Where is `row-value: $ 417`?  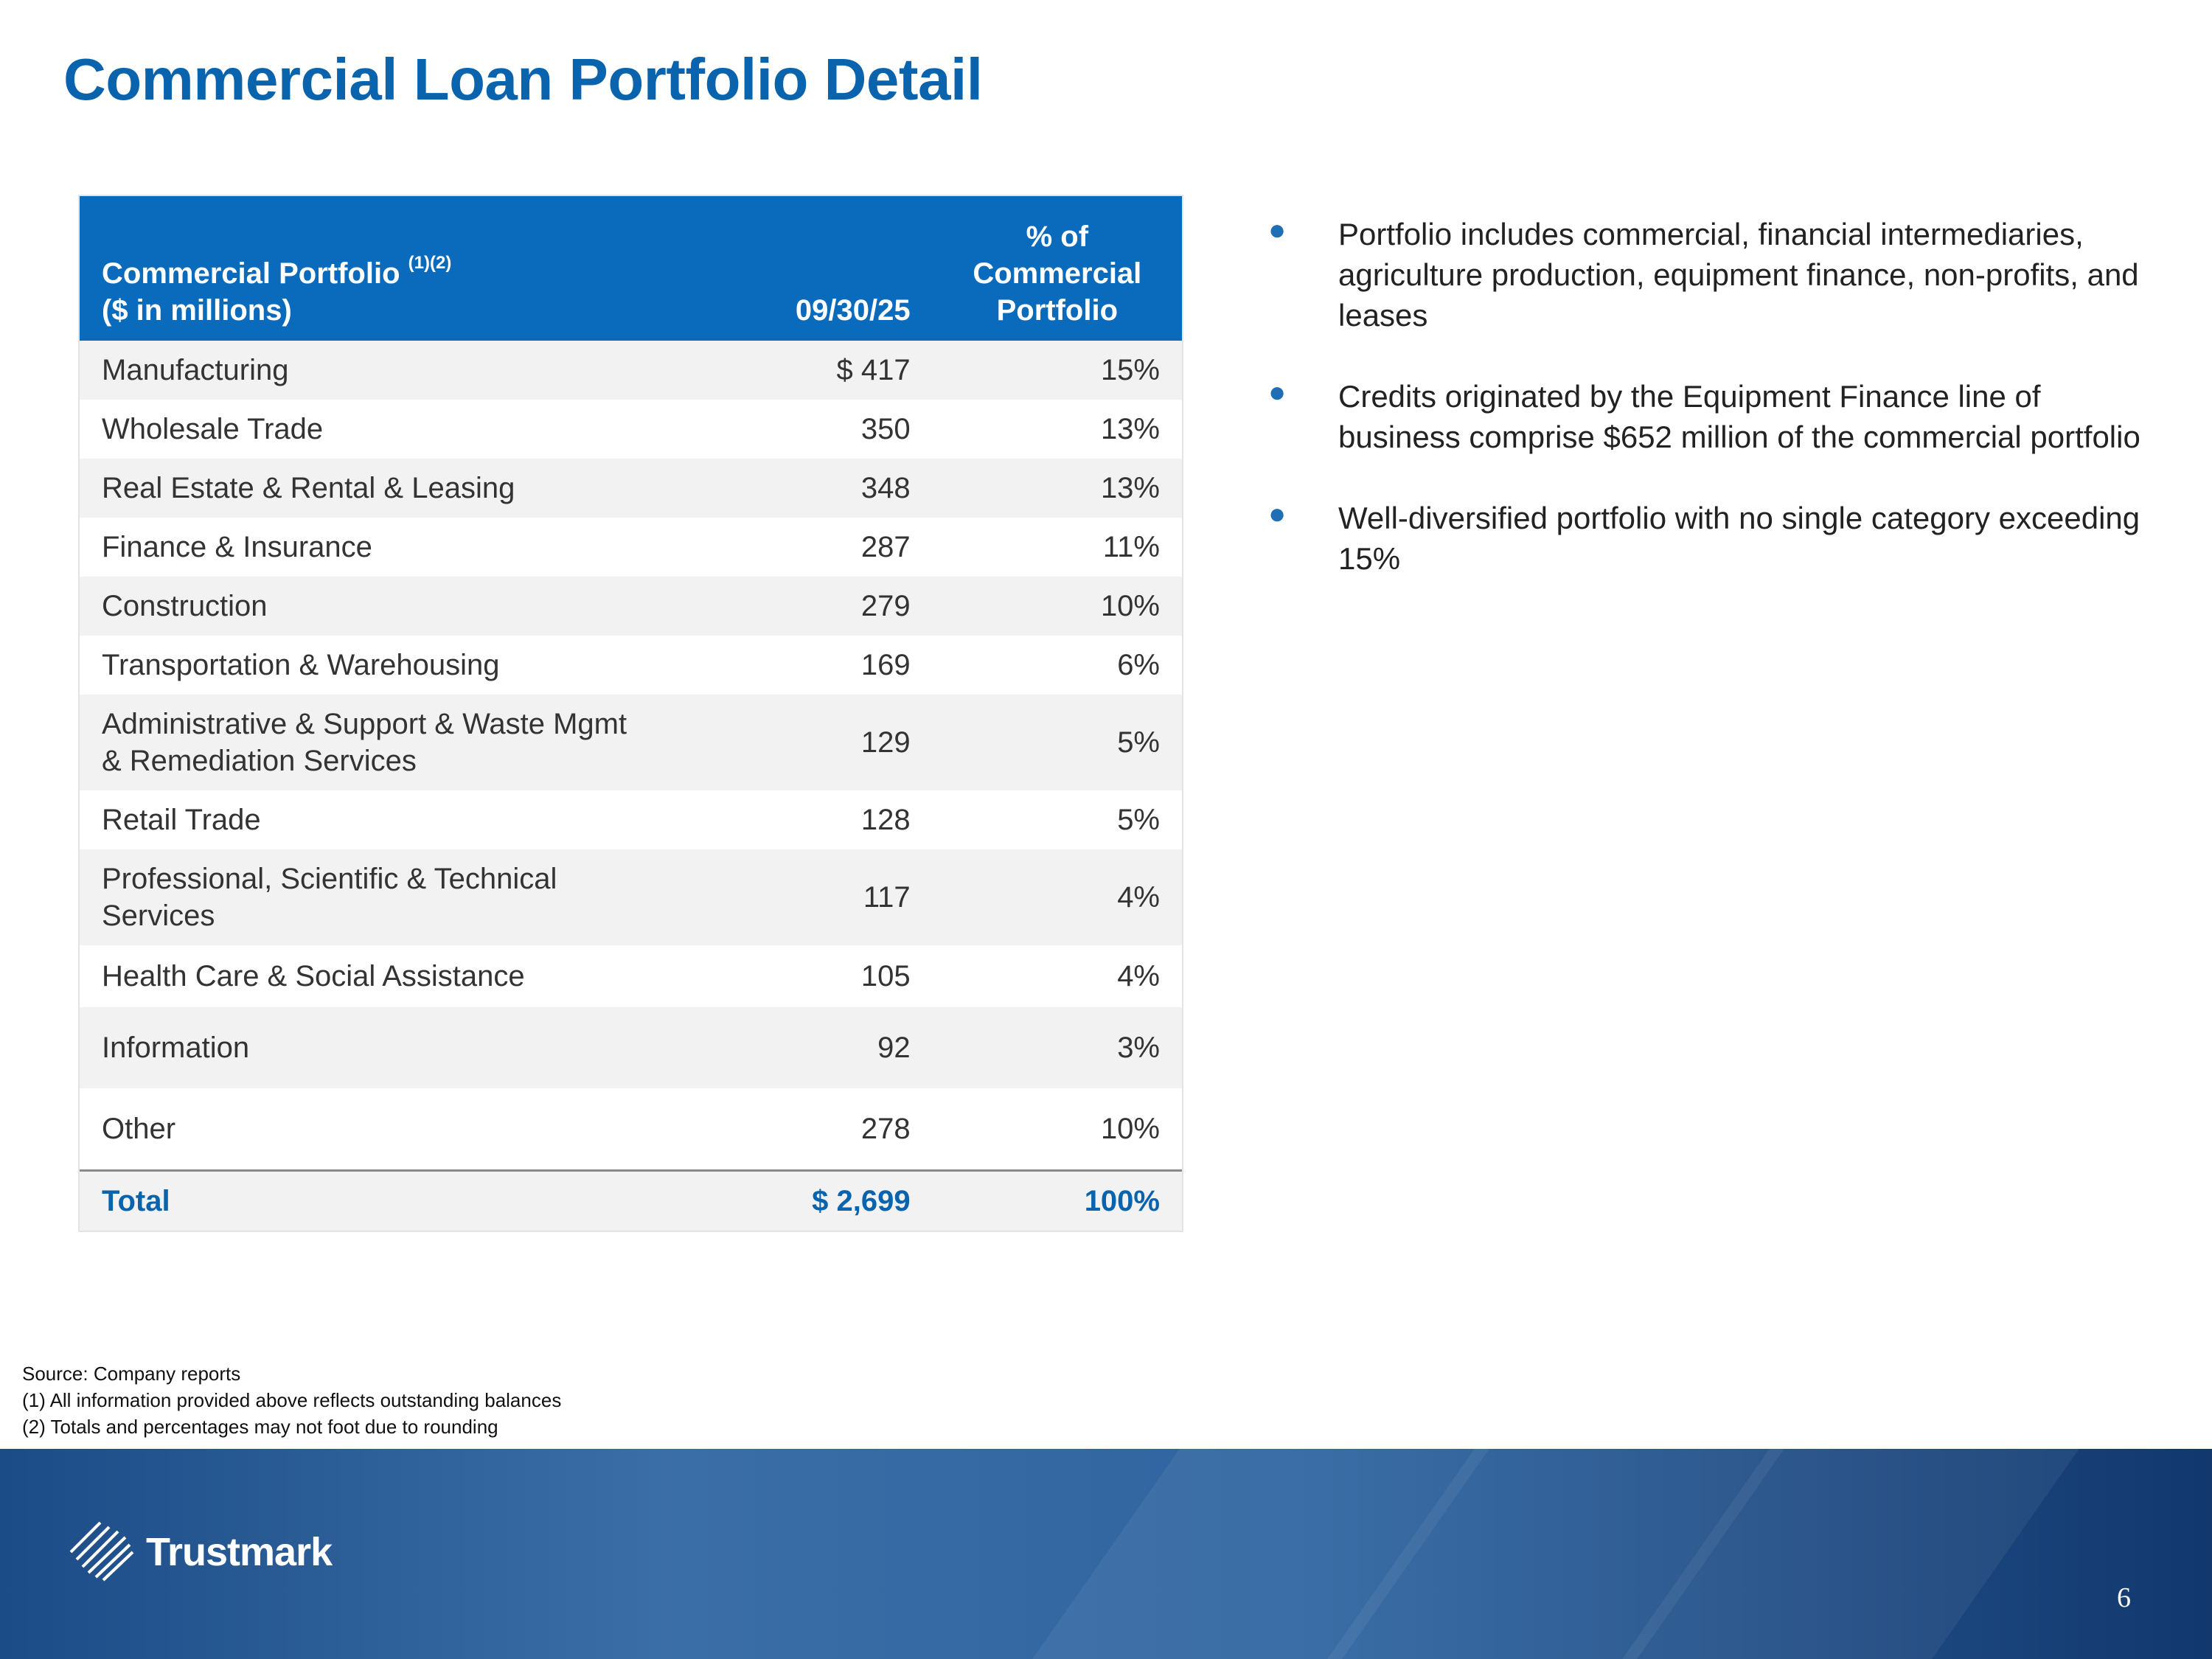
row-value: $ 417 is located at coordinates (839, 370).